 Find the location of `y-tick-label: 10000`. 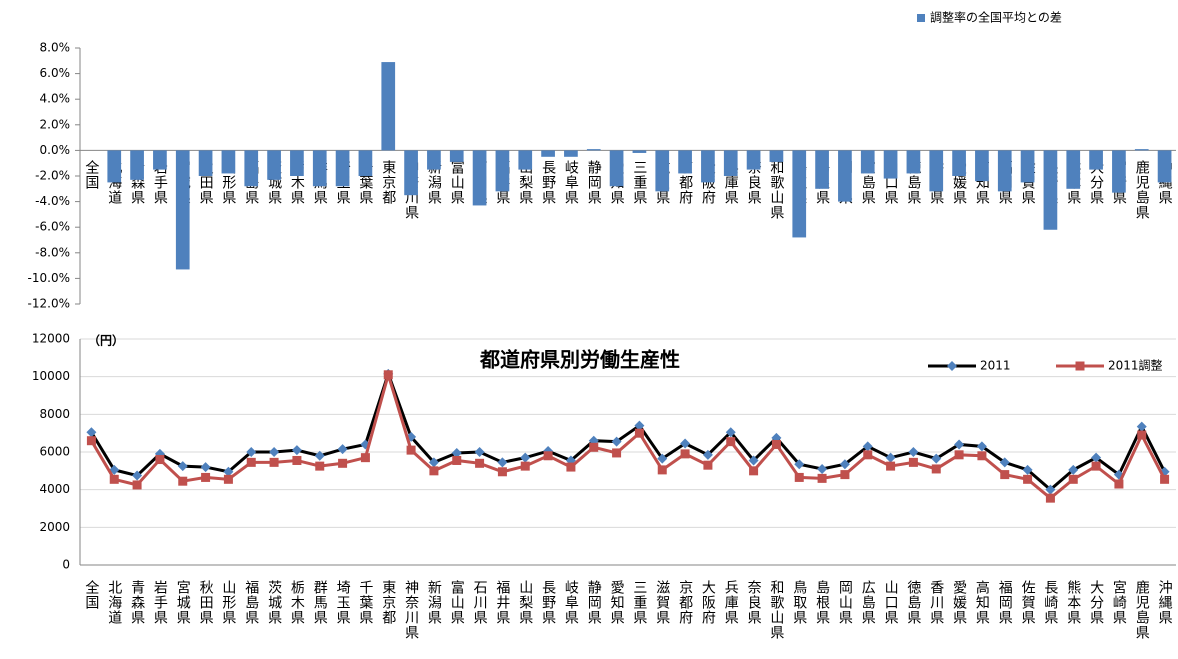

y-tick-label: 10000 is located at coordinates (51, 376).